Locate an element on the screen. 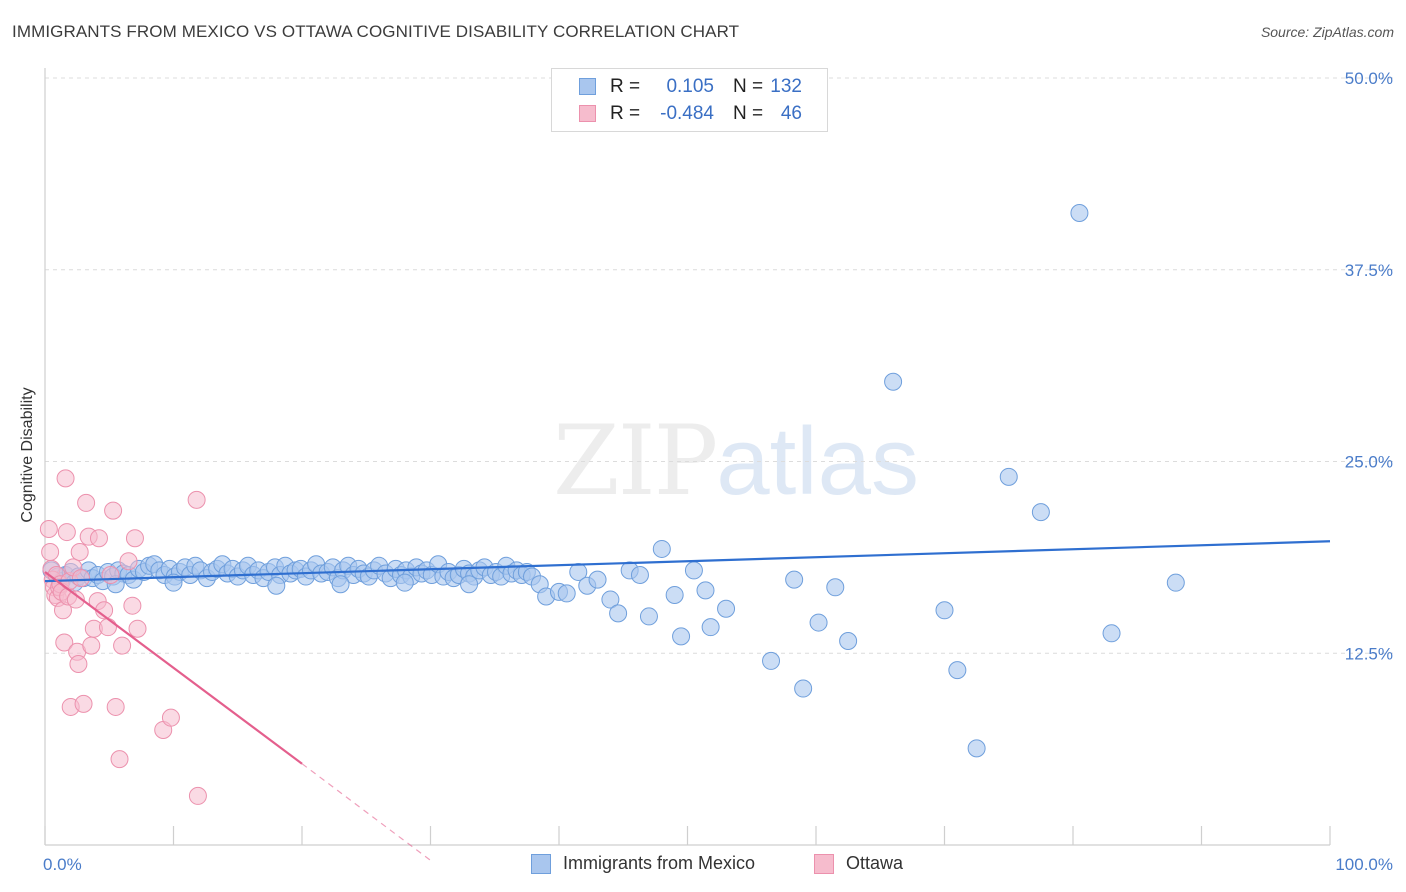 The height and width of the screenshot is (892, 1406). trend-line-mexico is located at coordinates (687, 561).